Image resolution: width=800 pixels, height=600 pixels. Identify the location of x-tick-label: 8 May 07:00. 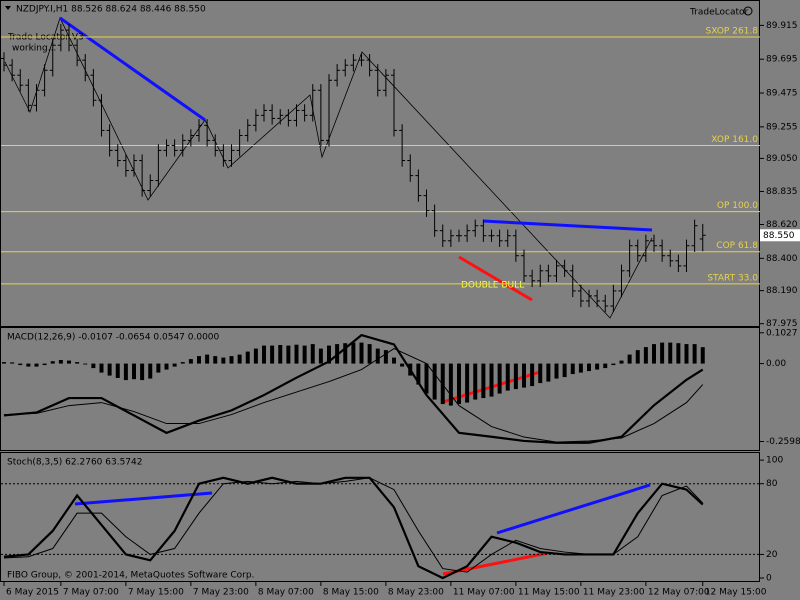
(286, 593).